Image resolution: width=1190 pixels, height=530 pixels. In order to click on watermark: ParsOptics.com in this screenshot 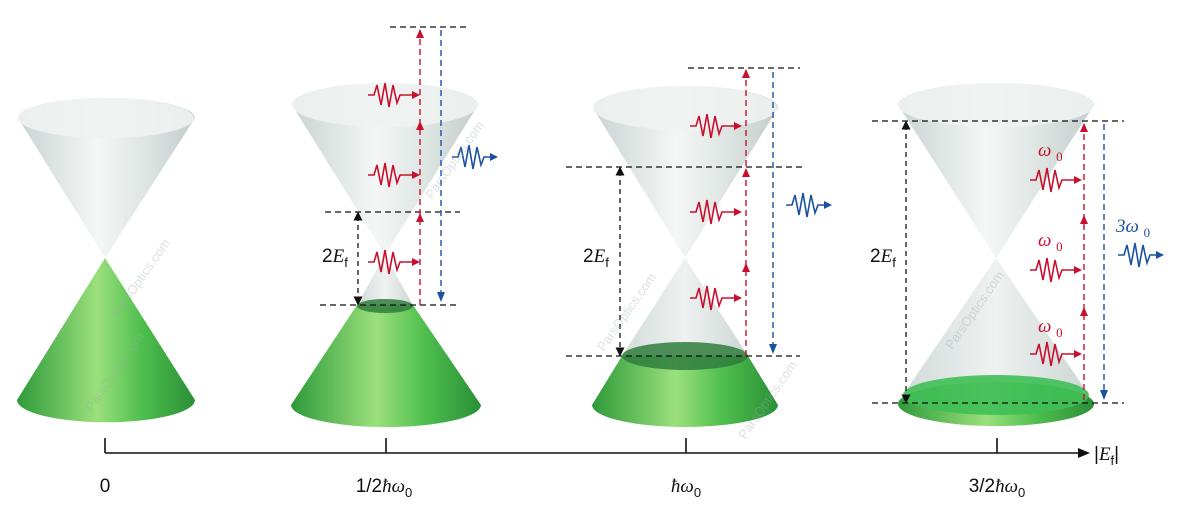, I will do `click(140, 278)`.